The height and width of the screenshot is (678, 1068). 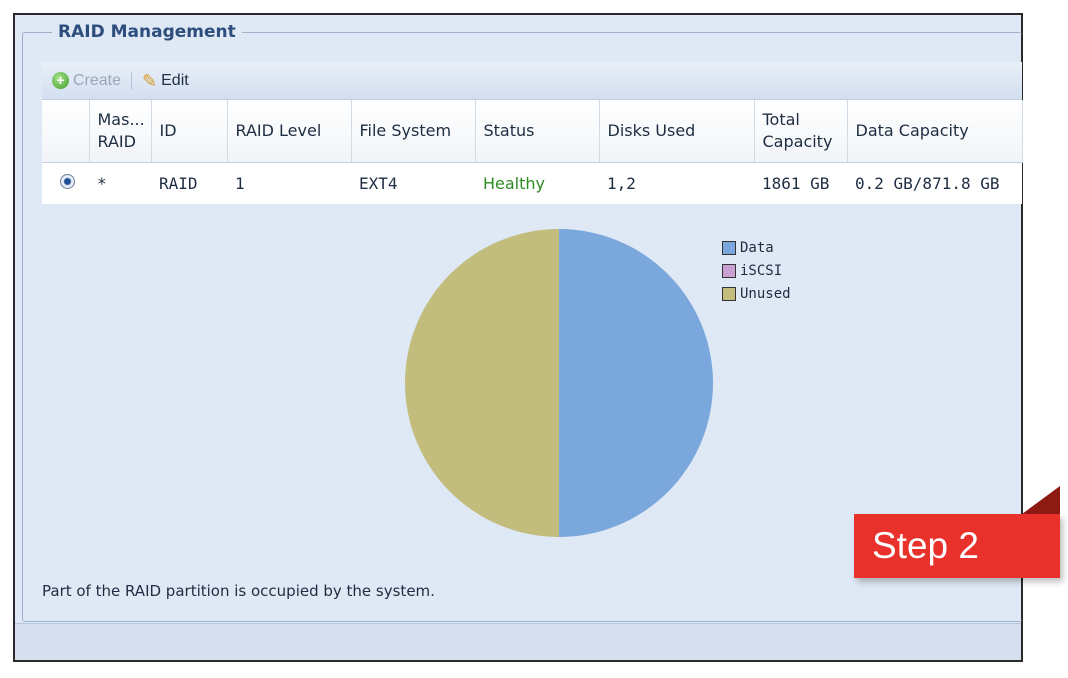 What do you see at coordinates (1041, 500) in the screenshot?
I see `badge-fold-shadow` at bounding box center [1041, 500].